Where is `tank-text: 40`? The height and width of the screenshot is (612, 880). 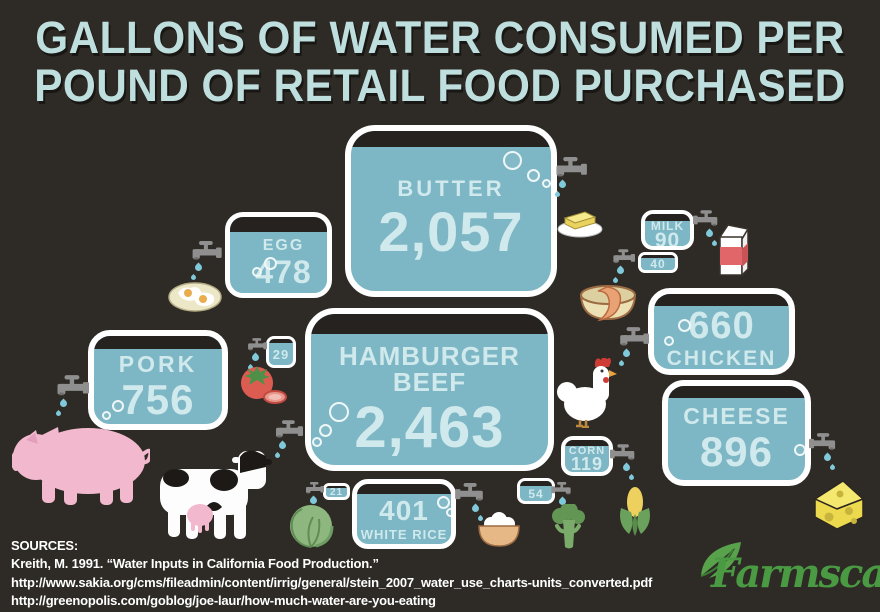
tank-text: 40 is located at coordinates (658, 264).